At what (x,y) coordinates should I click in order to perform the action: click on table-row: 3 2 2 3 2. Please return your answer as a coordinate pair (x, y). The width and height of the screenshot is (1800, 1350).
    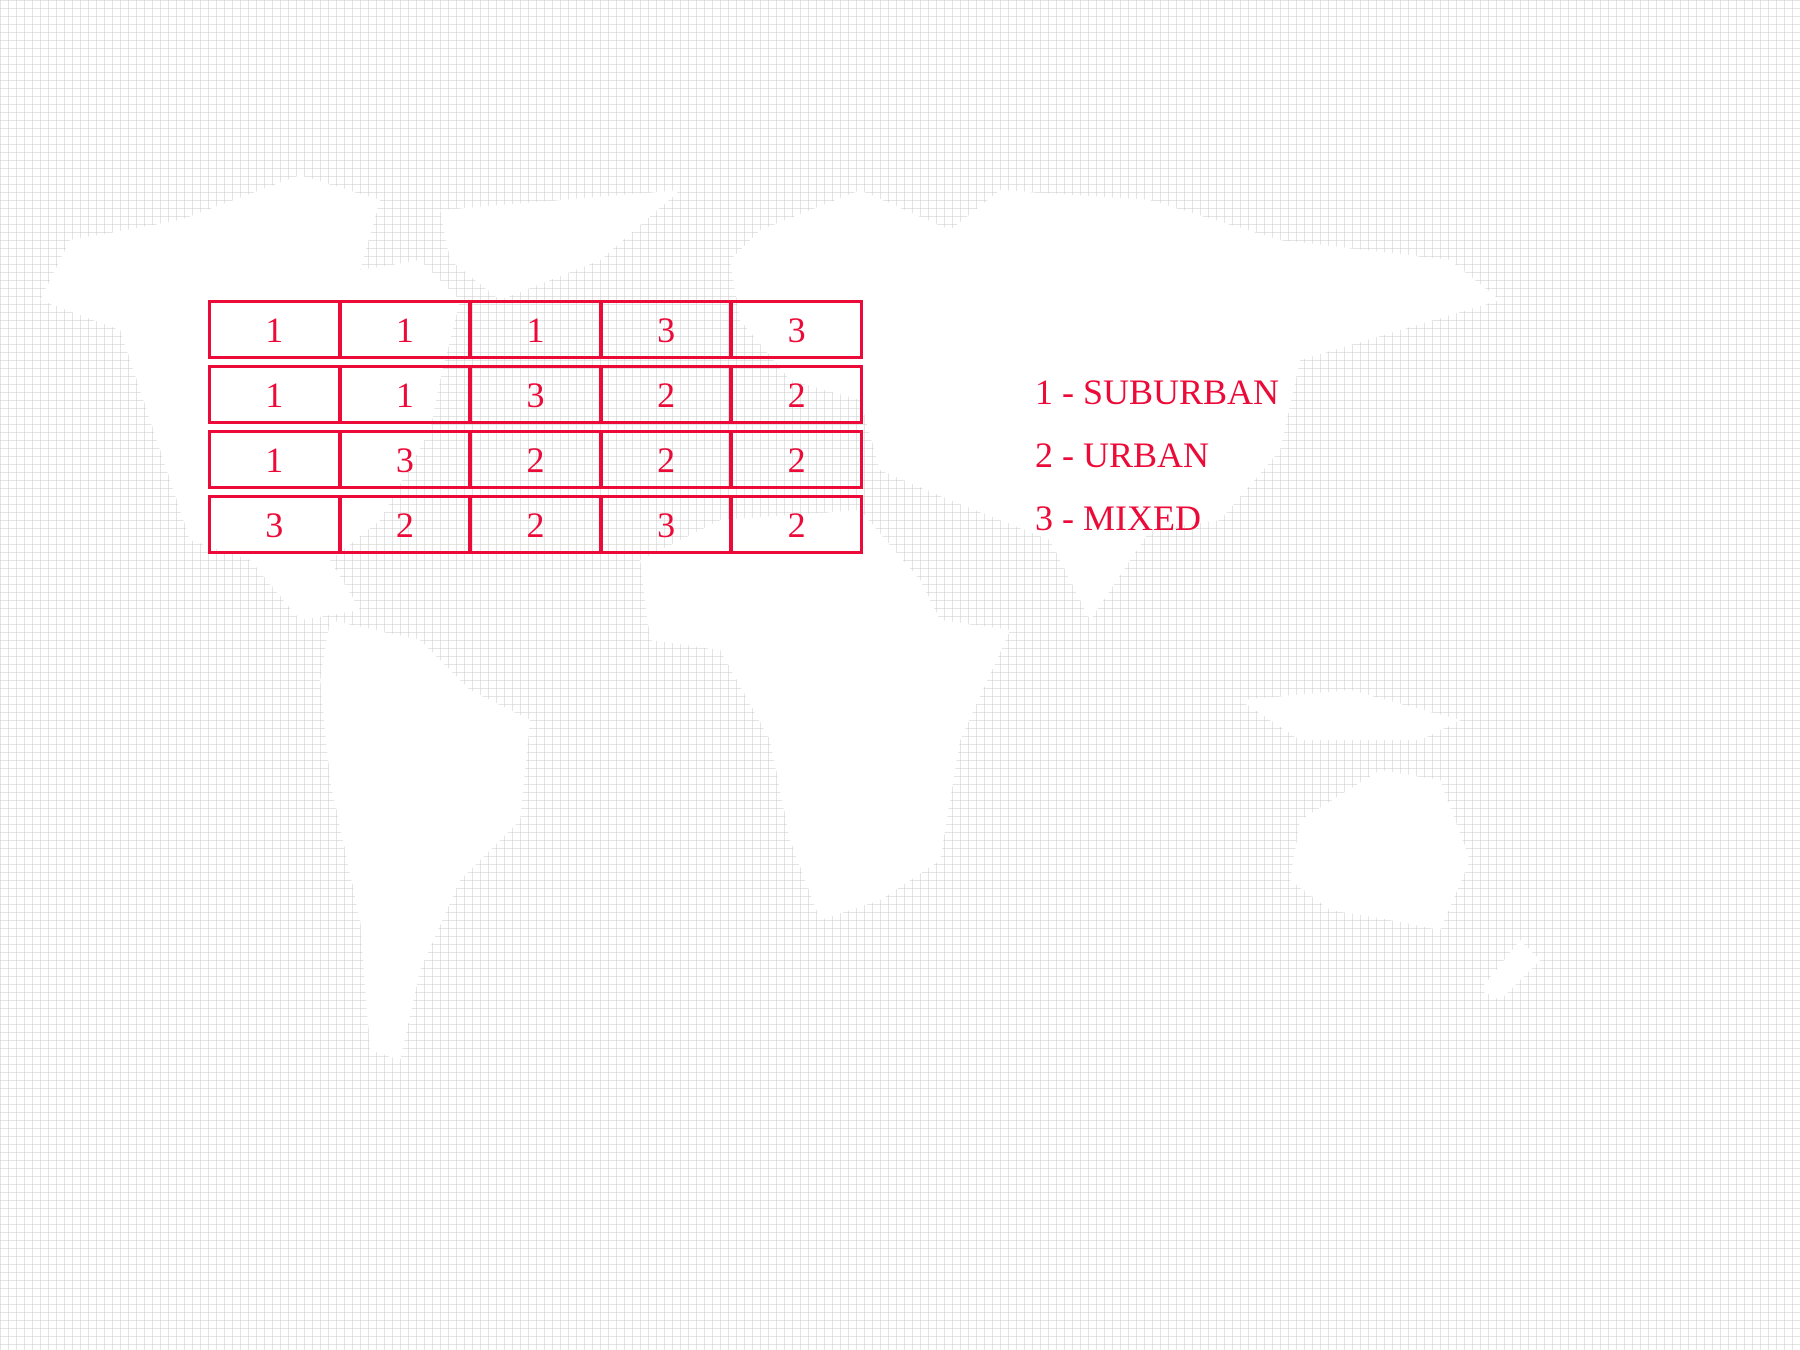
    Looking at the image, I should click on (535, 524).